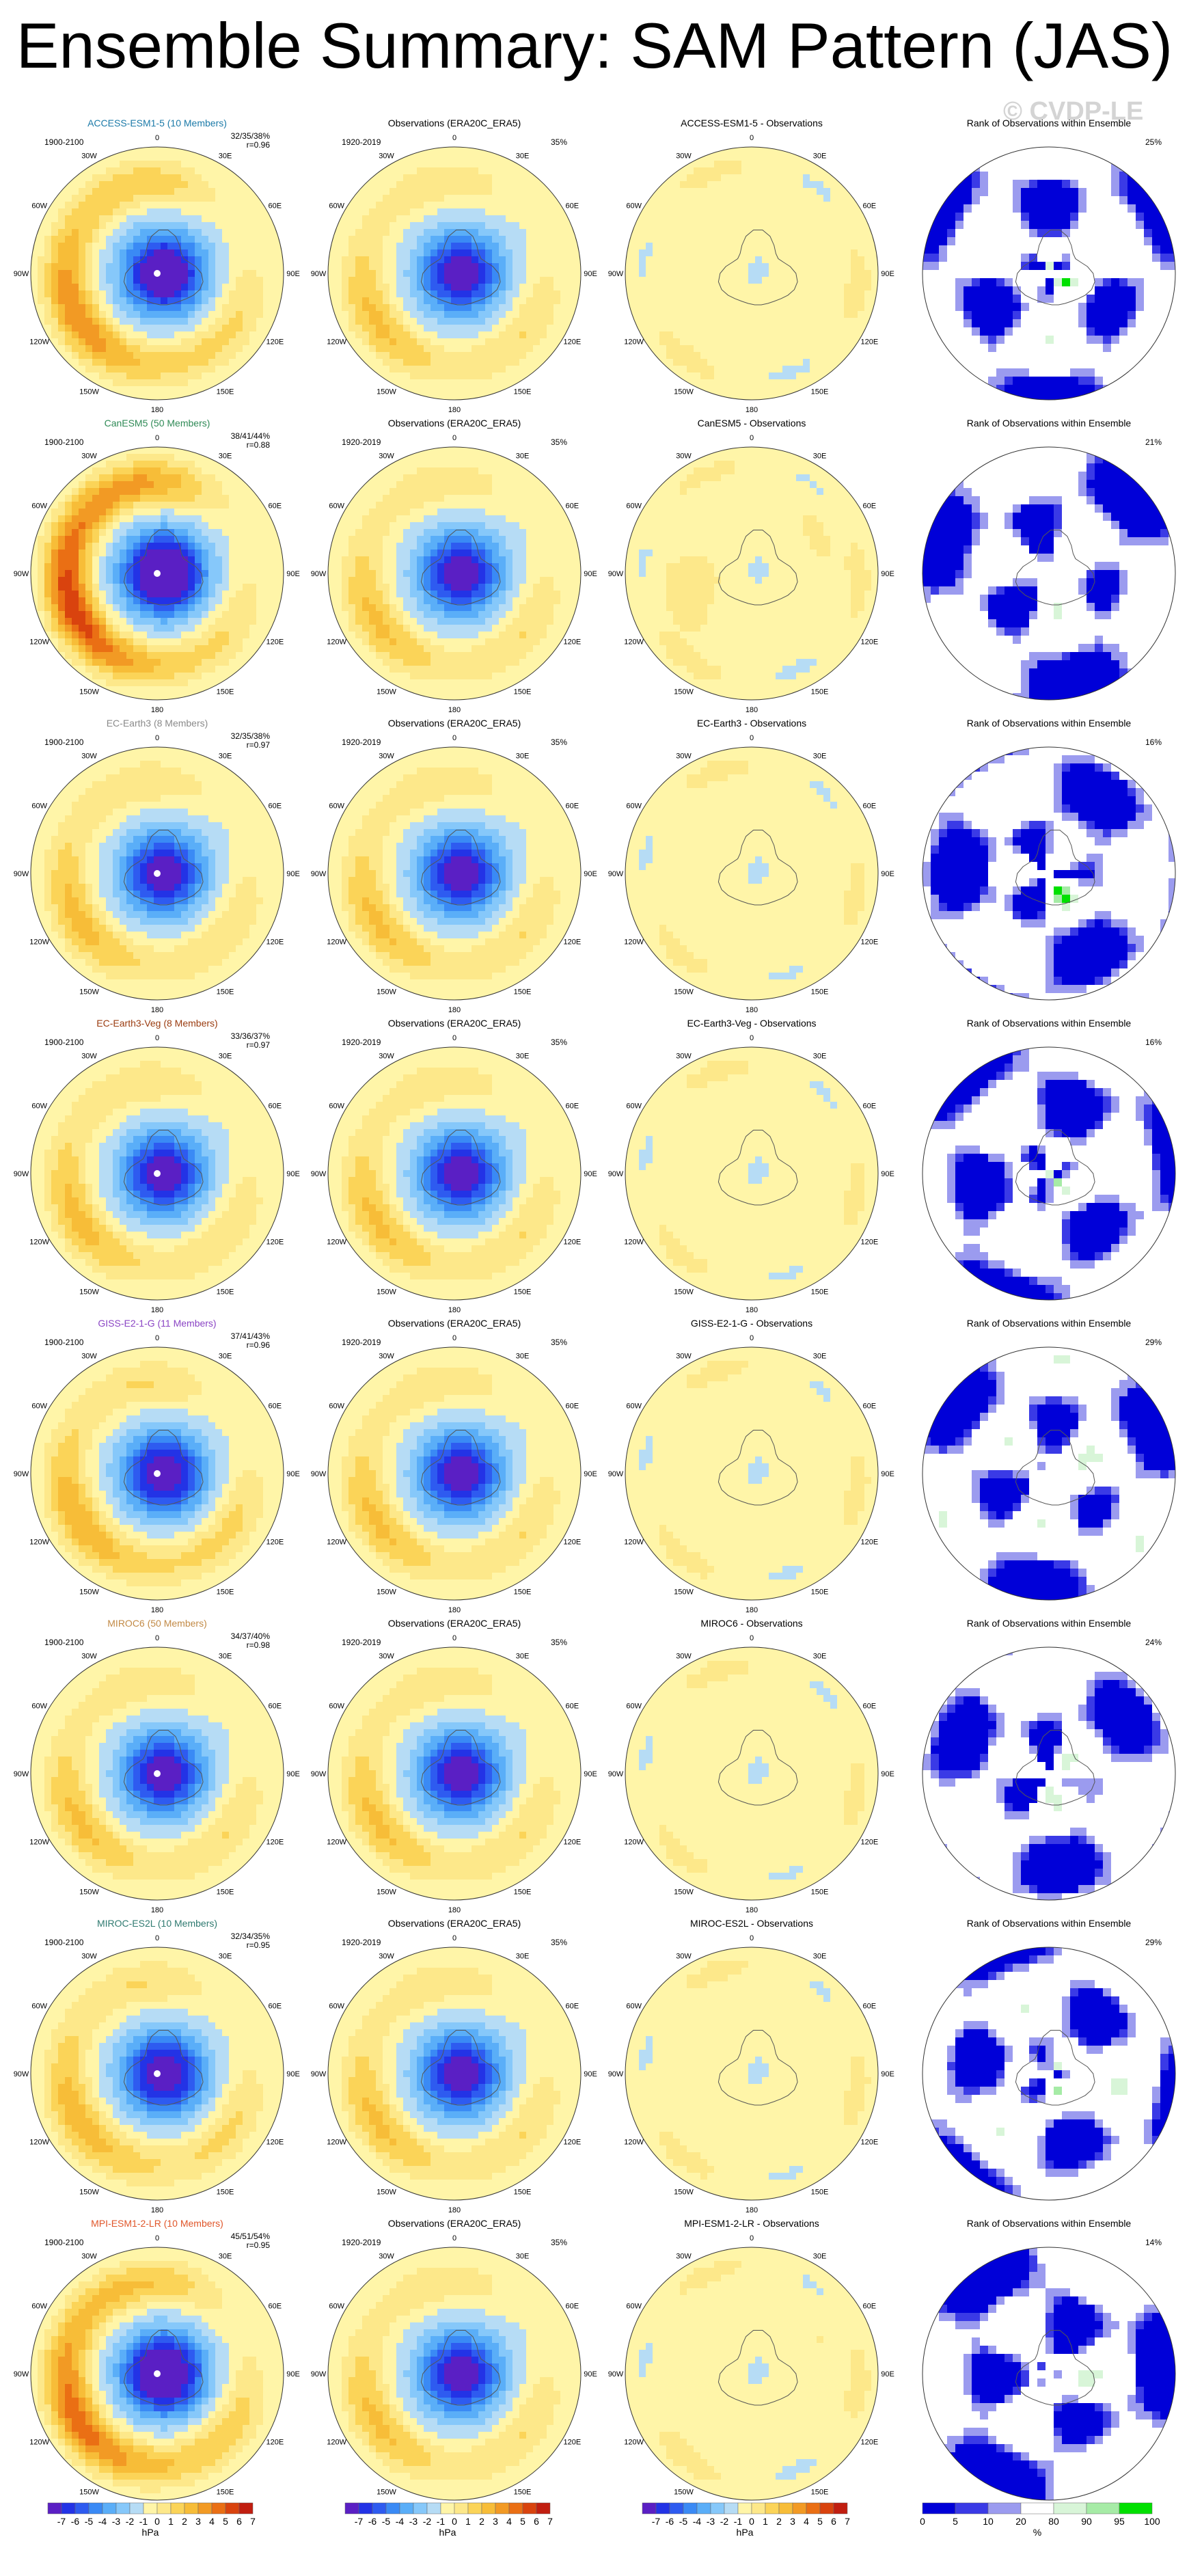 The width and height of the screenshot is (1189, 2576). What do you see at coordinates (386, 157) in the screenshot?
I see `longitude-label: 30W` at bounding box center [386, 157].